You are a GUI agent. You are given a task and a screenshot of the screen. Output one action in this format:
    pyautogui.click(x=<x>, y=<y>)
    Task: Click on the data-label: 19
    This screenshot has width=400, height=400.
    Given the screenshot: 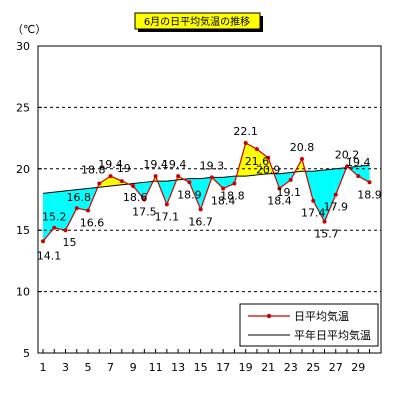 What is the action you would take?
    pyautogui.click(x=124, y=168)
    